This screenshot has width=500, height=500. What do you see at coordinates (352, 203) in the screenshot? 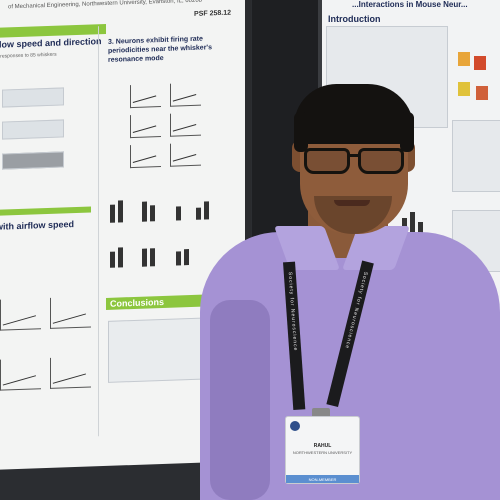
I see `smile` at bounding box center [352, 203].